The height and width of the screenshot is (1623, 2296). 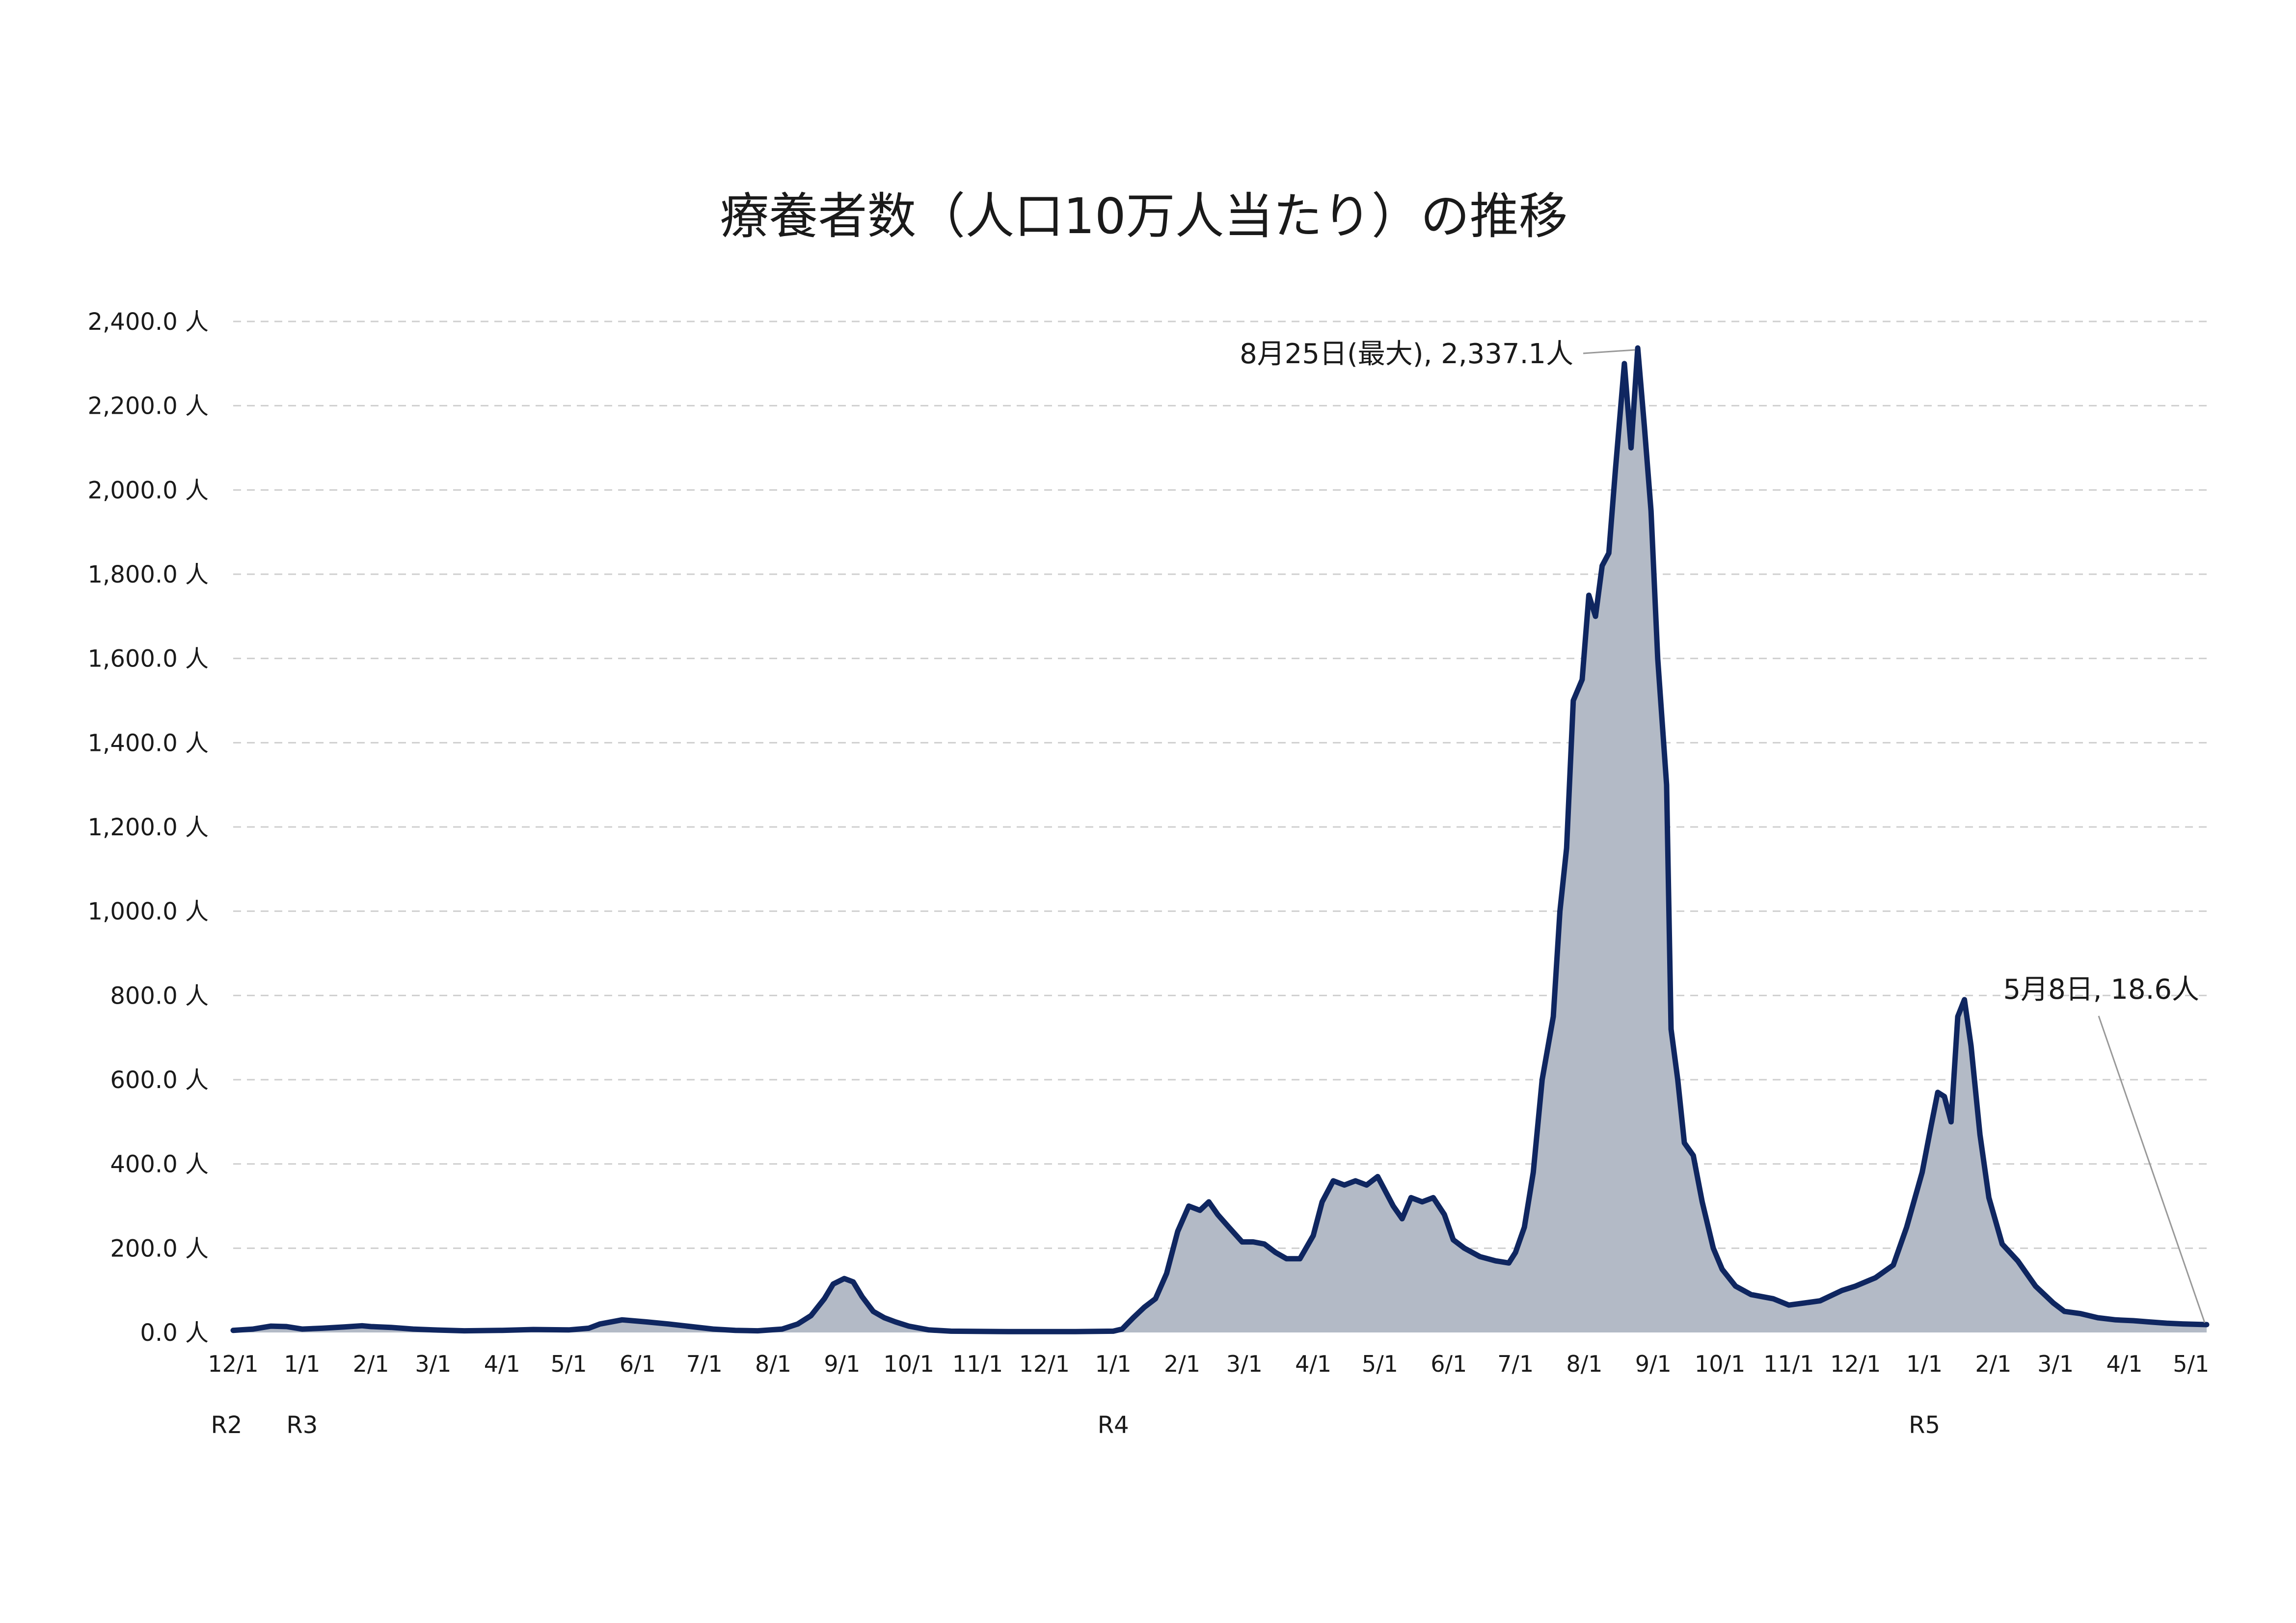 I want to click on y-tick-label: 800.0 人, so click(x=159, y=996).